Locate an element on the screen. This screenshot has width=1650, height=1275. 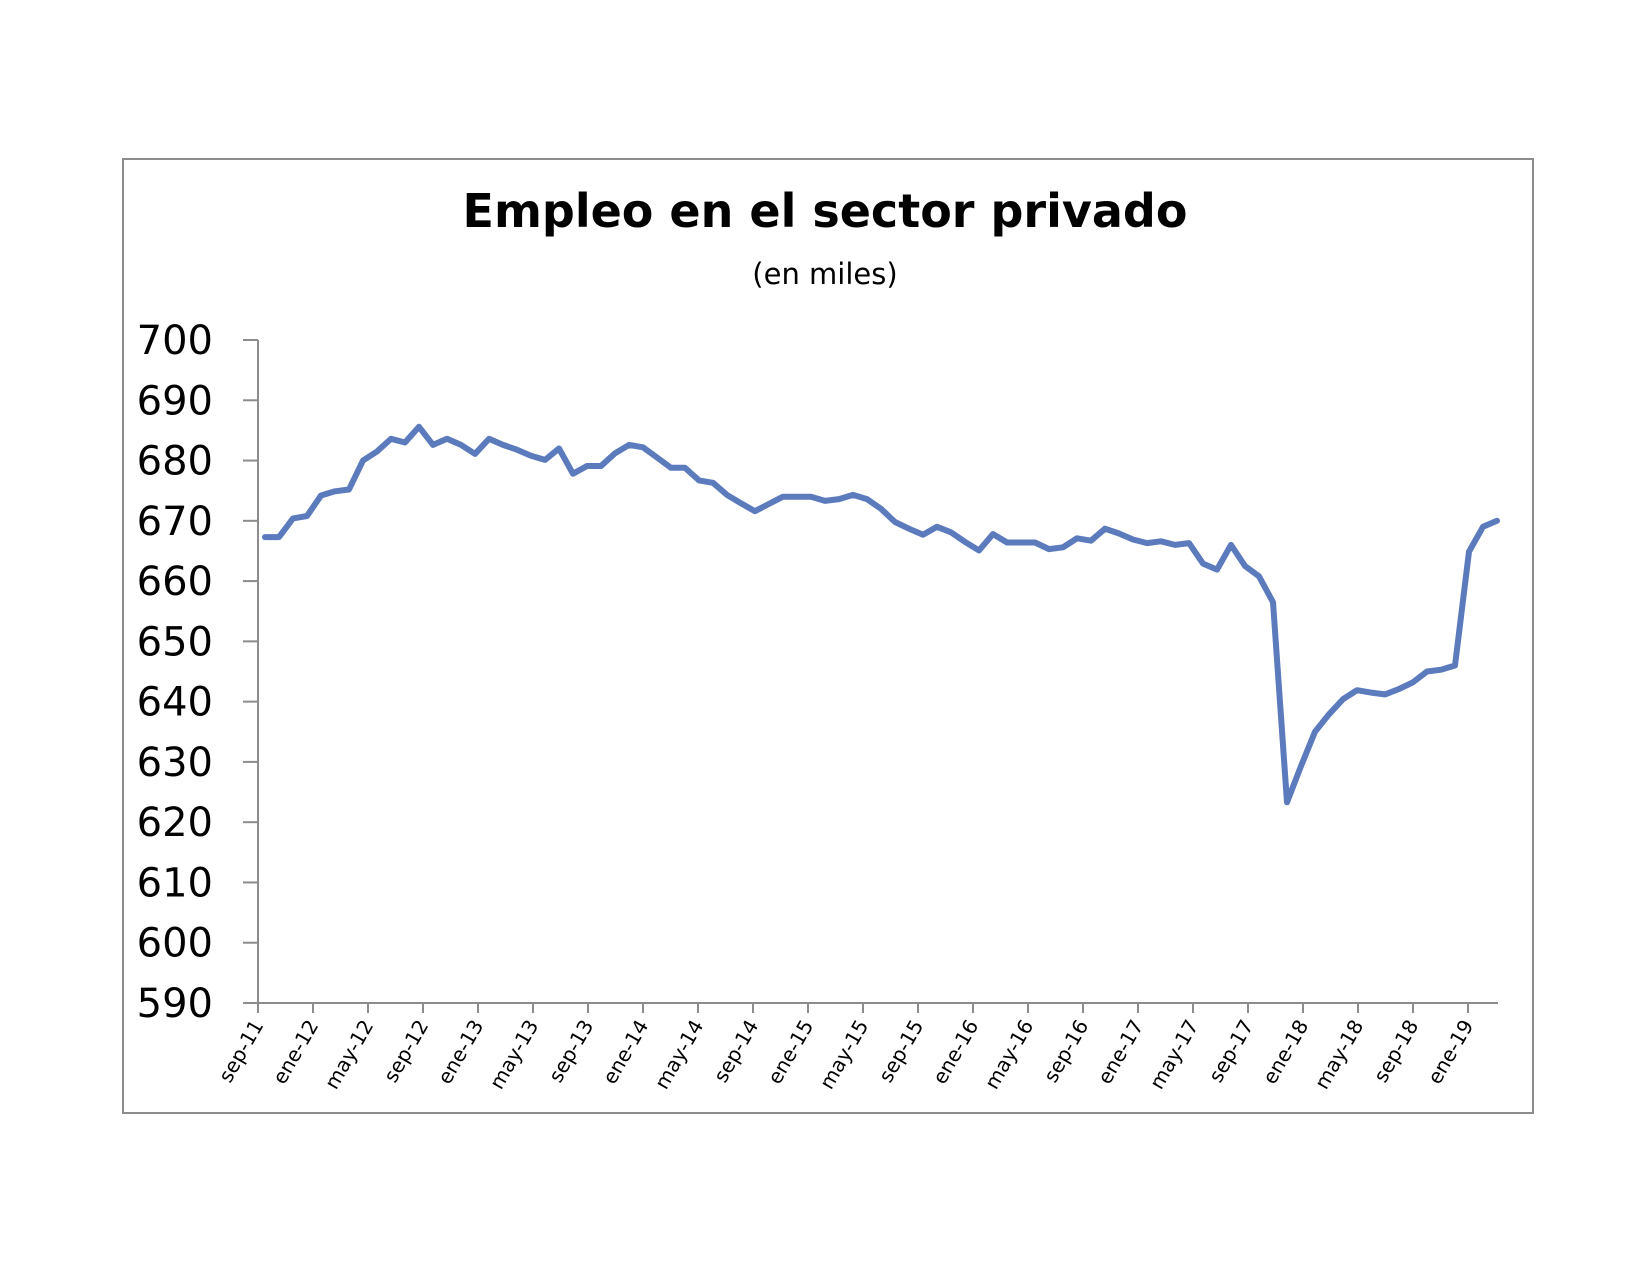
y-tick-label: 620 is located at coordinates (175, 823).